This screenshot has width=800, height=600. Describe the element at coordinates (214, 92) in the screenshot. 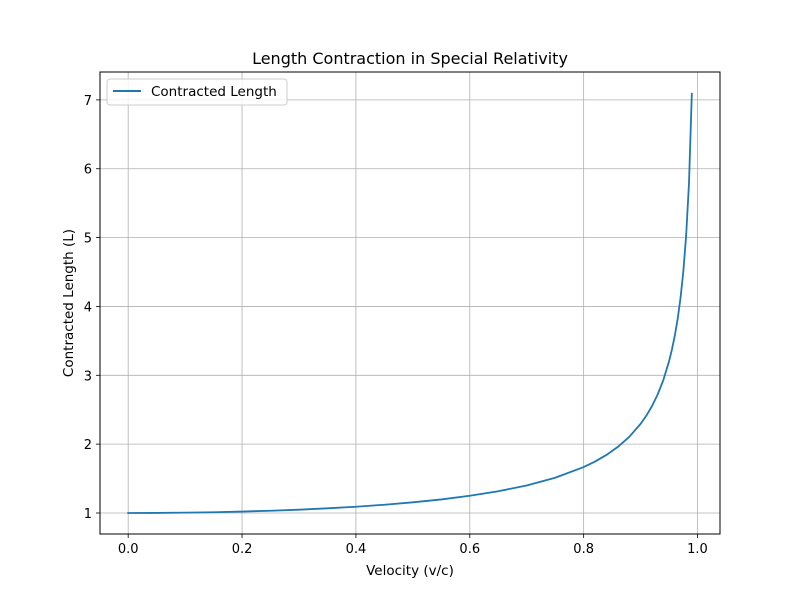

I see `legend-label-contracted-length: Contracted Length` at that location.